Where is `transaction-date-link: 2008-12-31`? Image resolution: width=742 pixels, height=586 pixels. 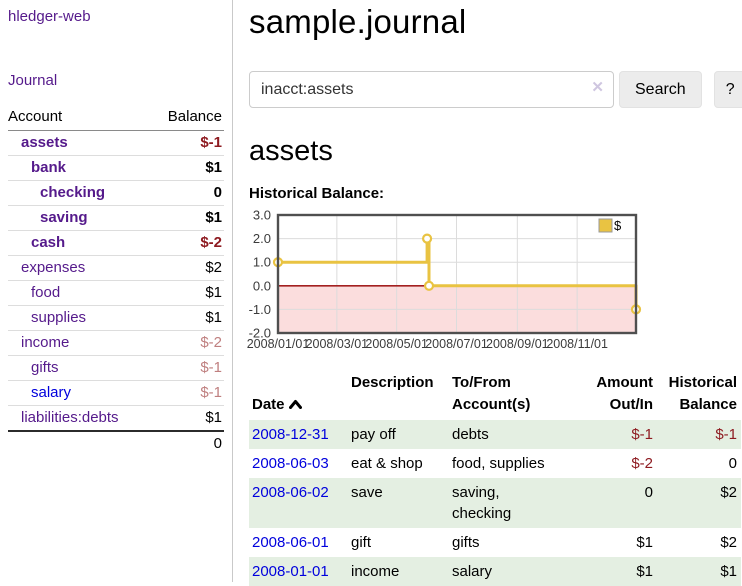 transaction-date-link: 2008-12-31 is located at coordinates (290, 434).